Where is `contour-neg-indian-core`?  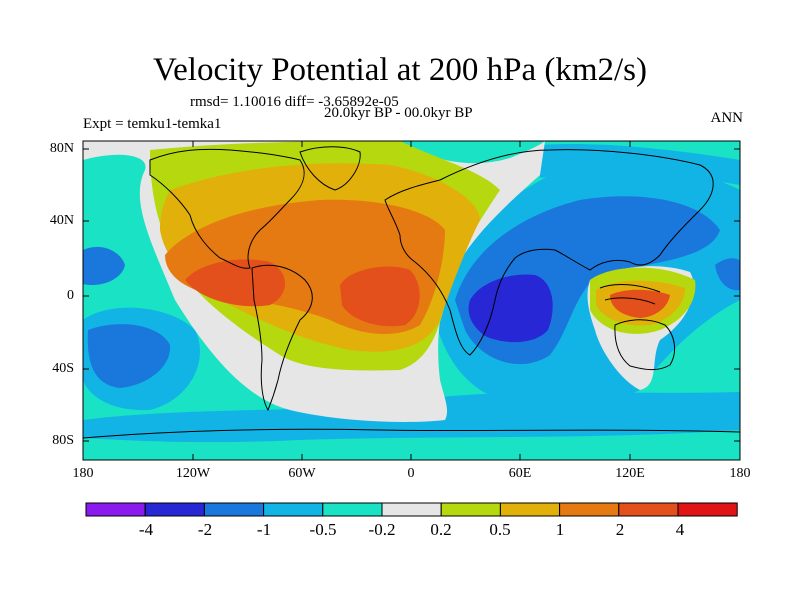 contour-neg-indian-core is located at coordinates (510, 308).